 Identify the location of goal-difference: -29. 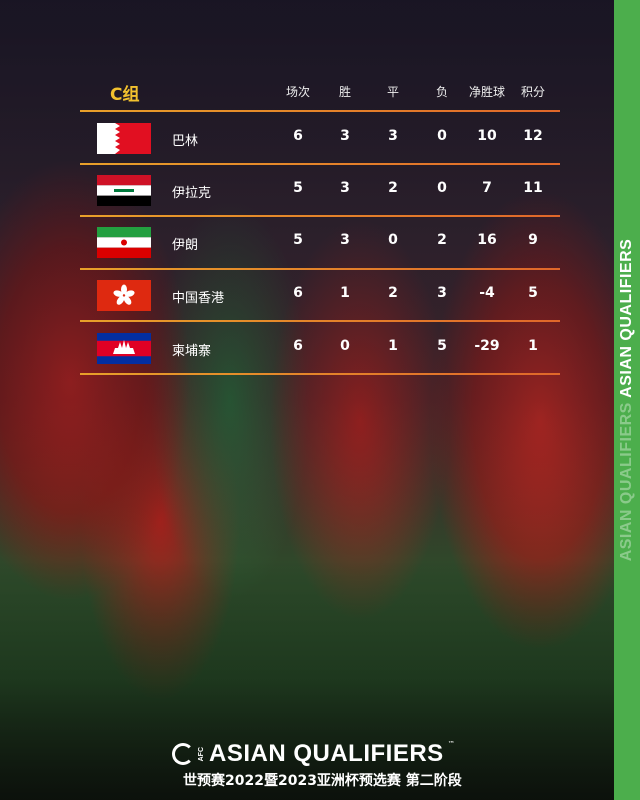
(487, 346).